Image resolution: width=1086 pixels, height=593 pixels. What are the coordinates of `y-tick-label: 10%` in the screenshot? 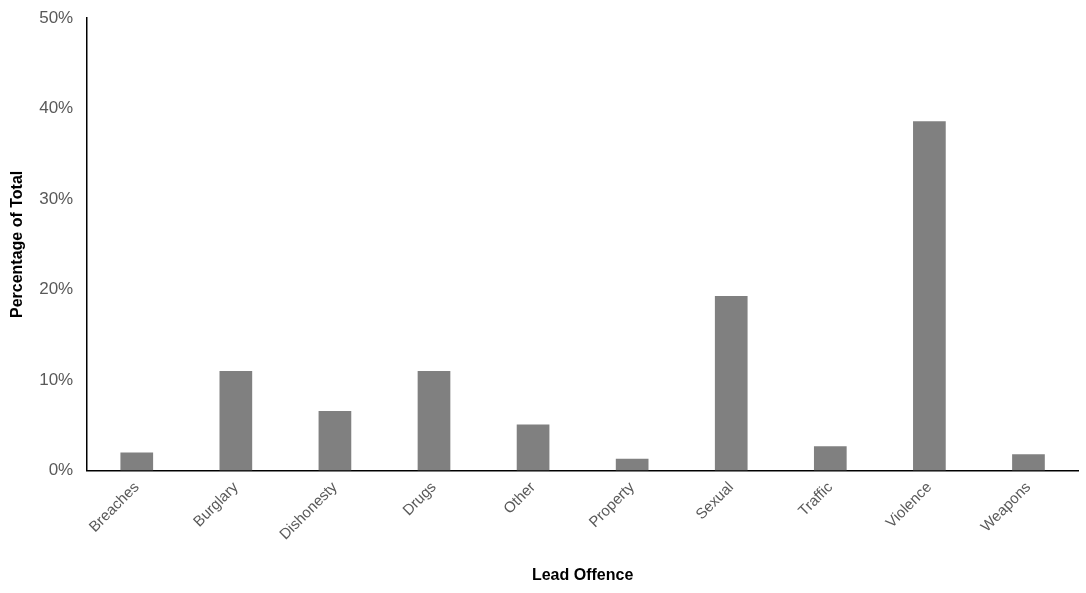 It's located at (56, 379).